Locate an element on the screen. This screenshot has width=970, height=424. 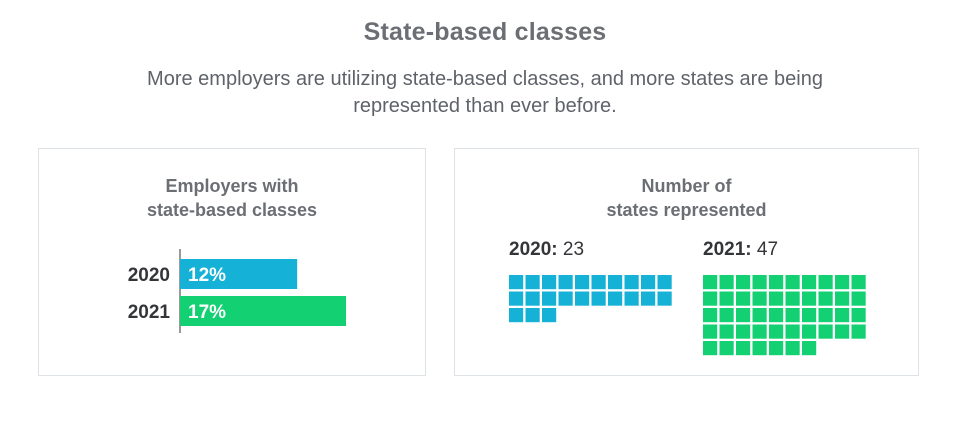
bar-value-label-2020: 12% is located at coordinates (207, 275).